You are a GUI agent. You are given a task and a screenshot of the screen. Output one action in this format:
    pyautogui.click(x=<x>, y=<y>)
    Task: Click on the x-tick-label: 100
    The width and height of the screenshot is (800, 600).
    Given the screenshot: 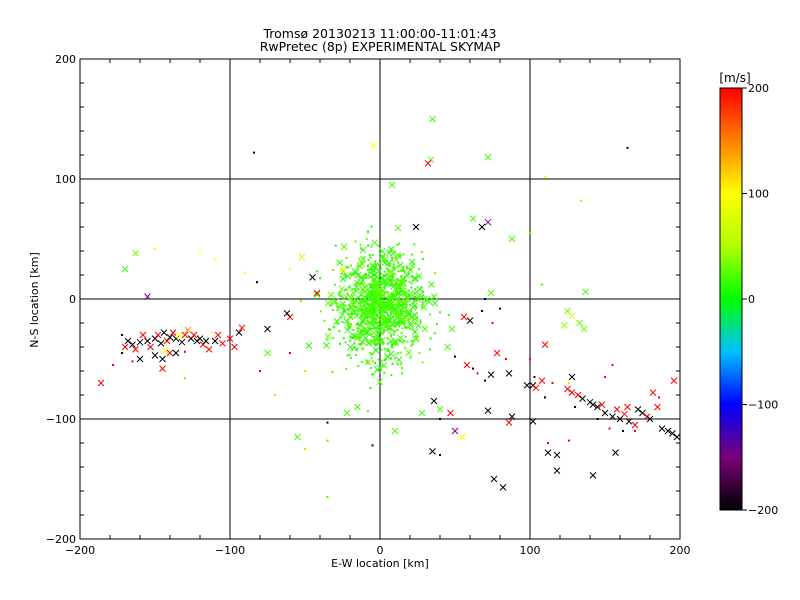 What is the action you would take?
    pyautogui.click(x=530, y=550)
    